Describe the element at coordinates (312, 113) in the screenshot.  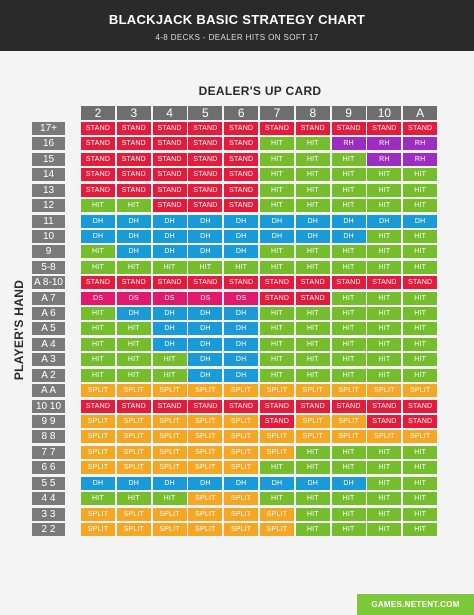
I see `dealer-card-header: 8` at that location.